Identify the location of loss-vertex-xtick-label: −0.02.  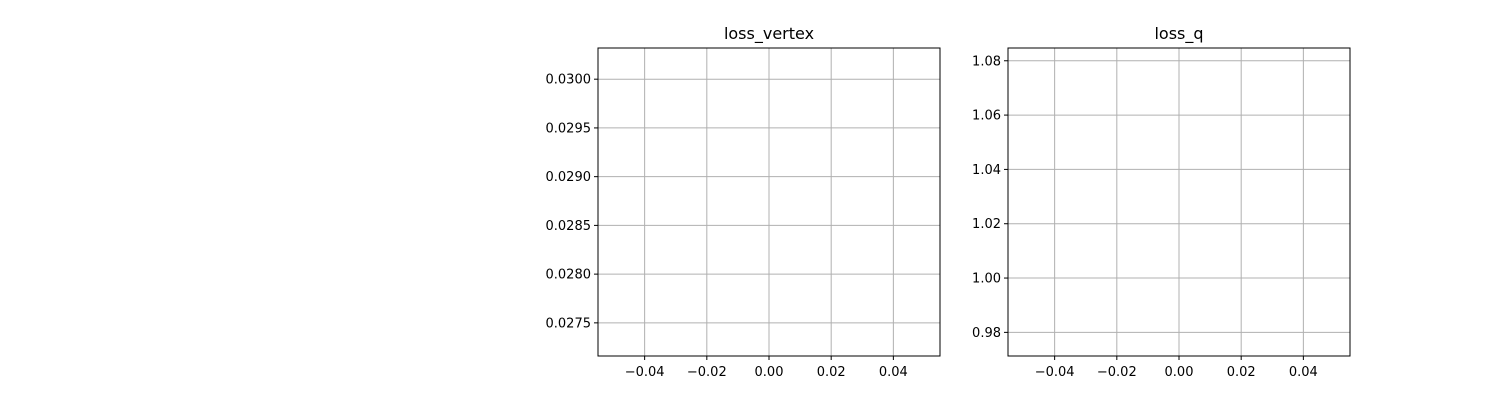
(707, 372).